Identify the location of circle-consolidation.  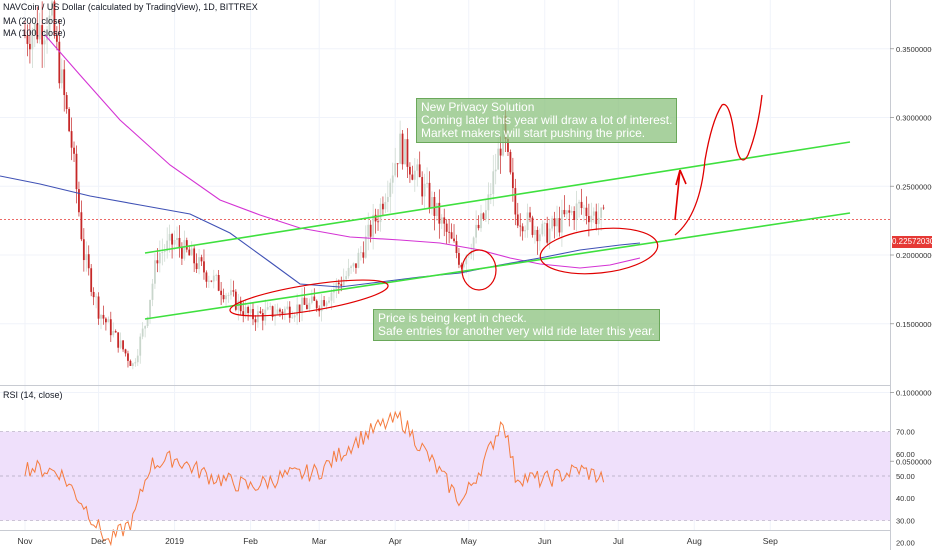
(599, 251).